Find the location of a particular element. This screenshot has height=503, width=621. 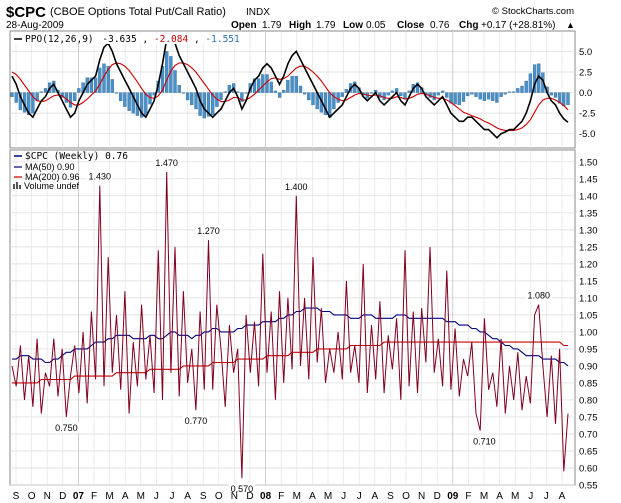

x-axis-labels: S O N D 07 F M A M J J A S O N D 08 F M A M J J A S O N D 09 F M A M J J A is located at coordinates (289, 496).